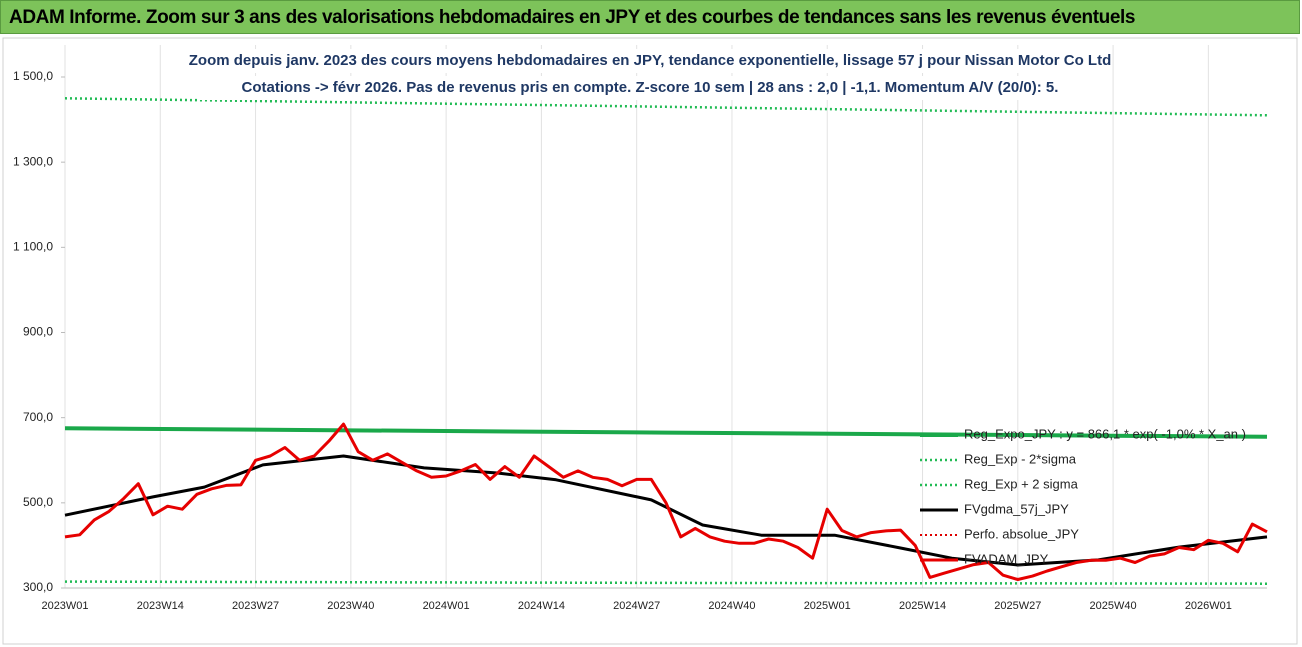 This screenshot has width=1302, height=647. I want to click on legend-label: Reg_Exp - 2*sigma, so click(1020, 458).